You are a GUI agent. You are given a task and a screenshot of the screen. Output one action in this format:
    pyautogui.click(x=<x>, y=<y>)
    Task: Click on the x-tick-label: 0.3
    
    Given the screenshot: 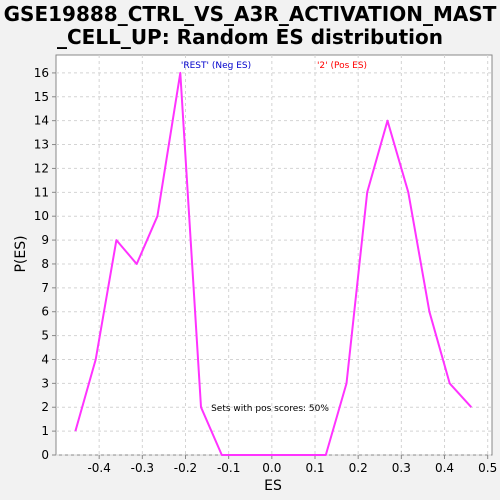 What is the action you would take?
    pyautogui.click(x=401, y=468)
    